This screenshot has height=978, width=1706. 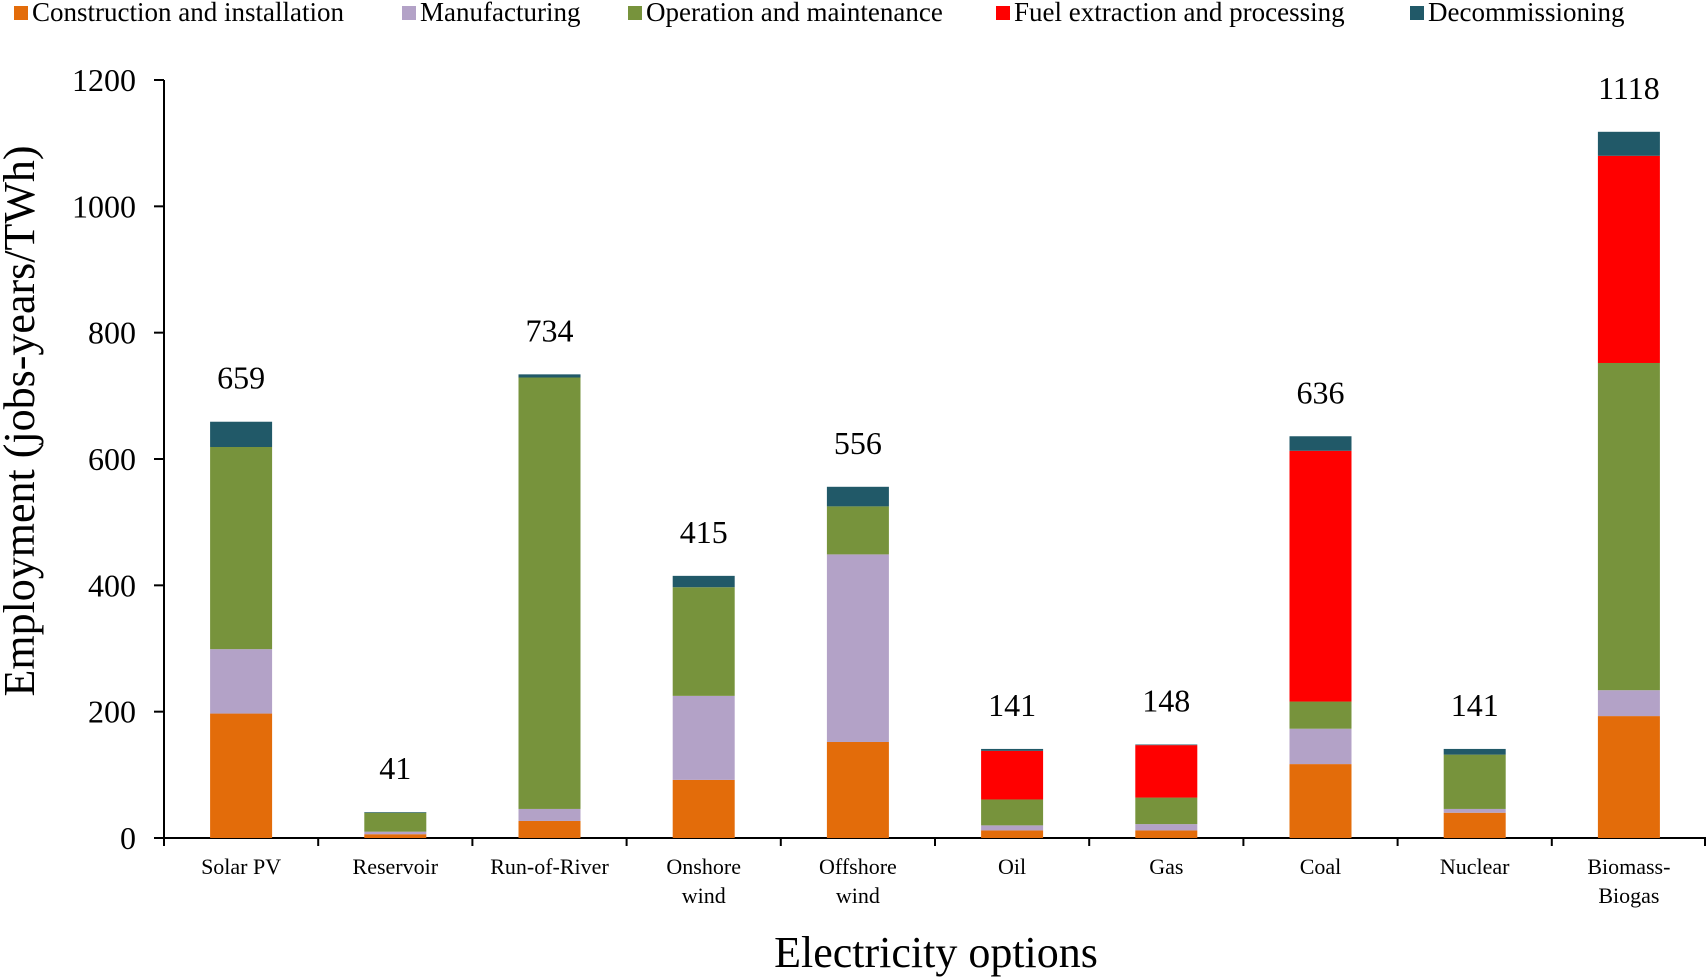 What do you see at coordinates (1475, 705) in the screenshot?
I see `total-label-8: 141` at bounding box center [1475, 705].